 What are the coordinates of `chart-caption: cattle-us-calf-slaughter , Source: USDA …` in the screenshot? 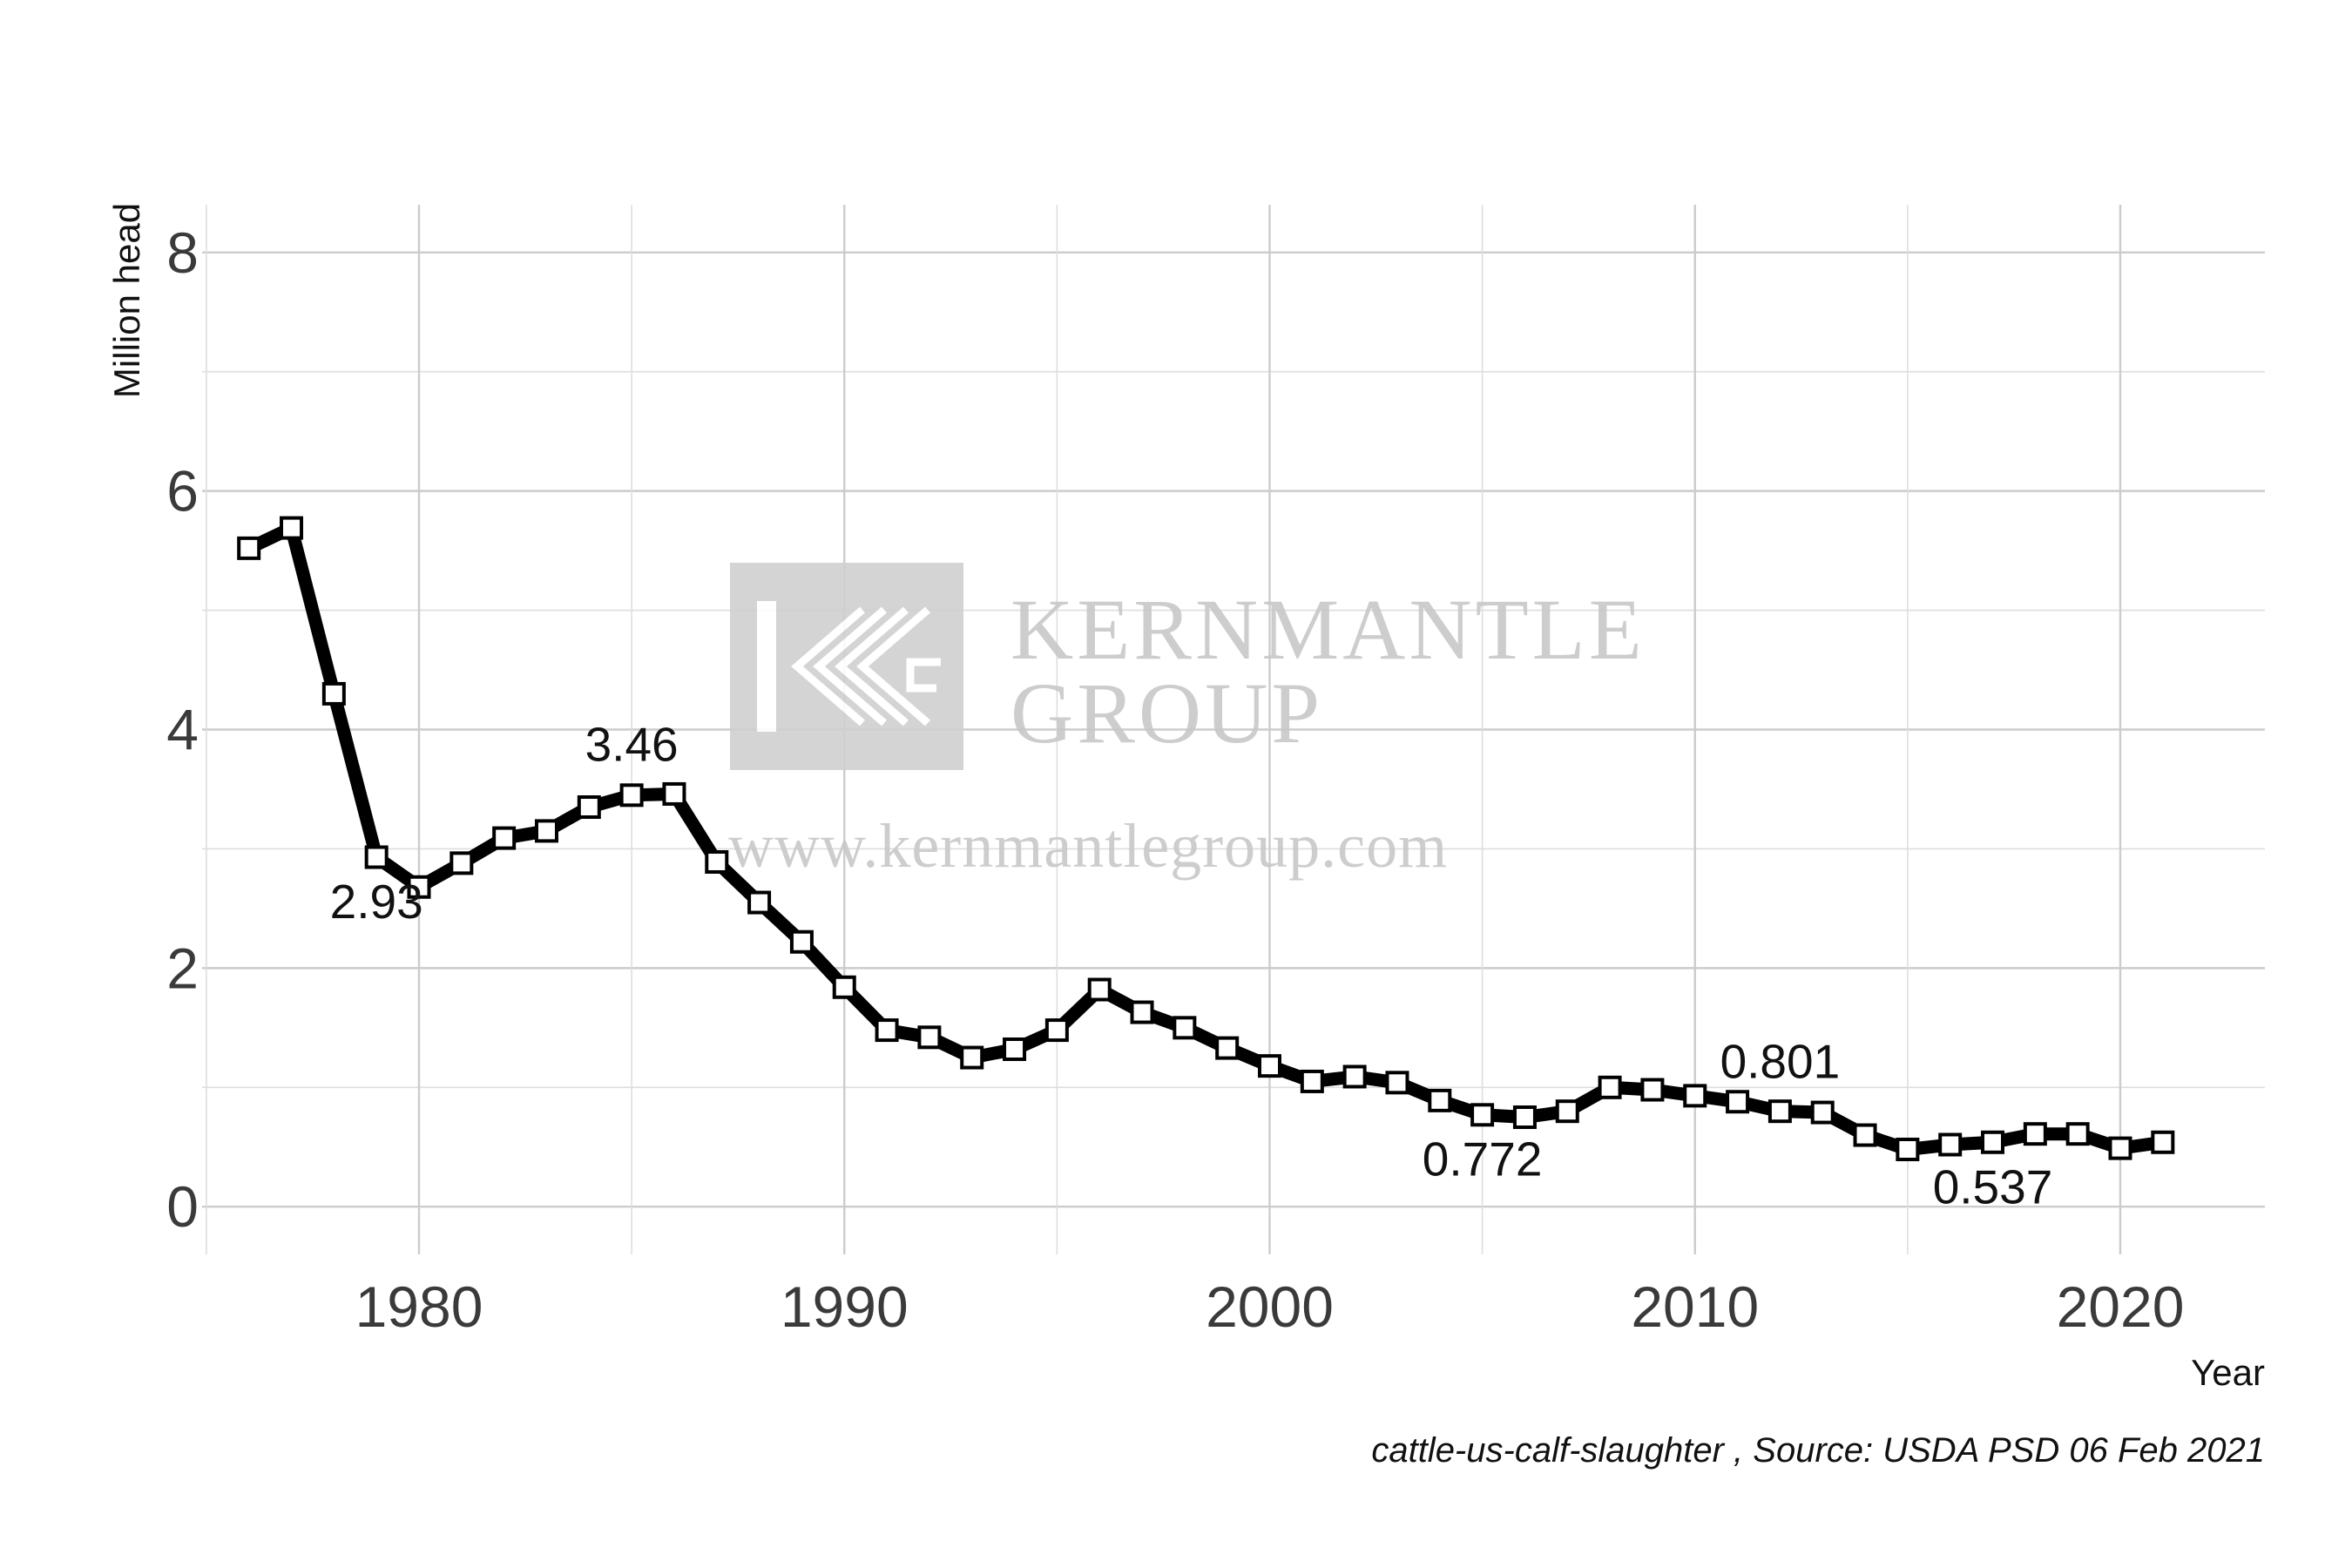 It's located at (1818, 1450).